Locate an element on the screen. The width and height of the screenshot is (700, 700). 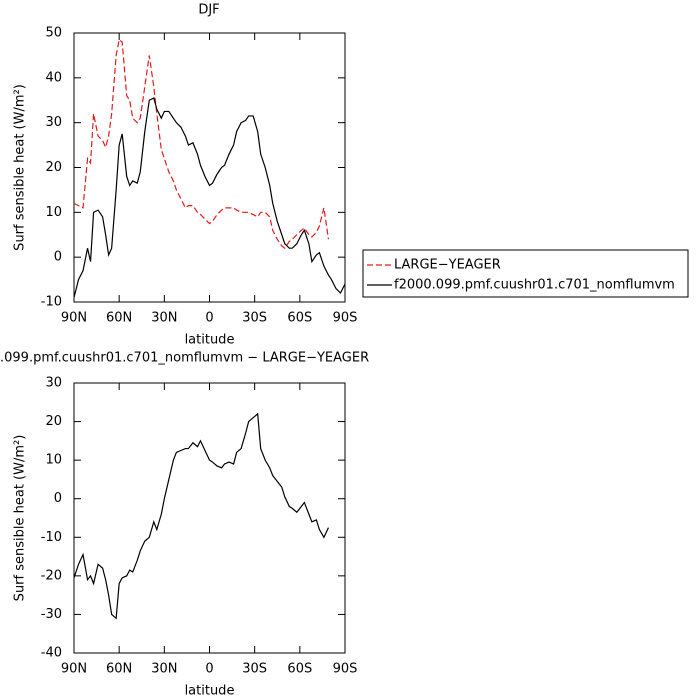
chart-title: DJF is located at coordinates (208, 10).